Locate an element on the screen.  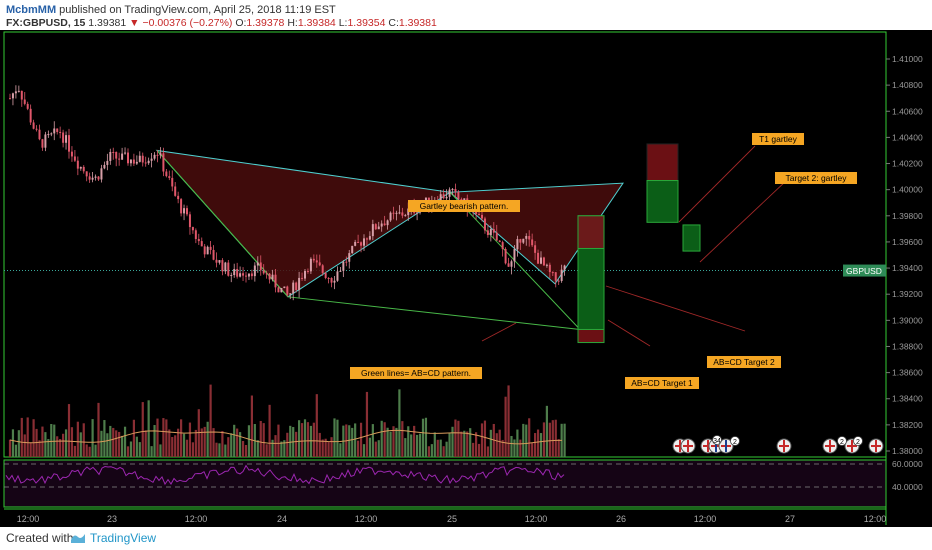
callout-arrow-target2 is located at coordinates (743, 221).